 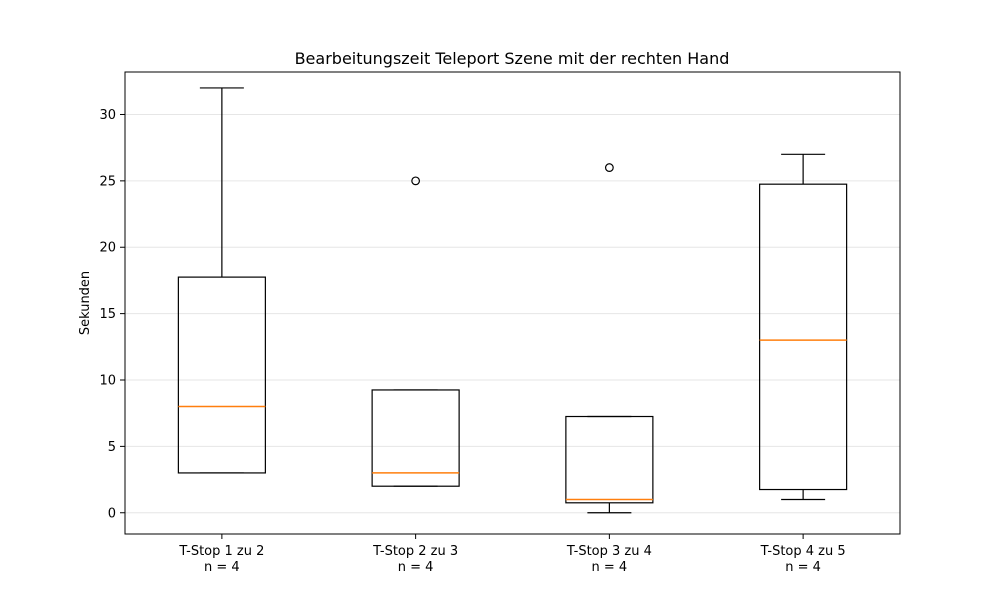 What do you see at coordinates (85, 303) in the screenshot?
I see `y-axis-label: Sekunden` at bounding box center [85, 303].